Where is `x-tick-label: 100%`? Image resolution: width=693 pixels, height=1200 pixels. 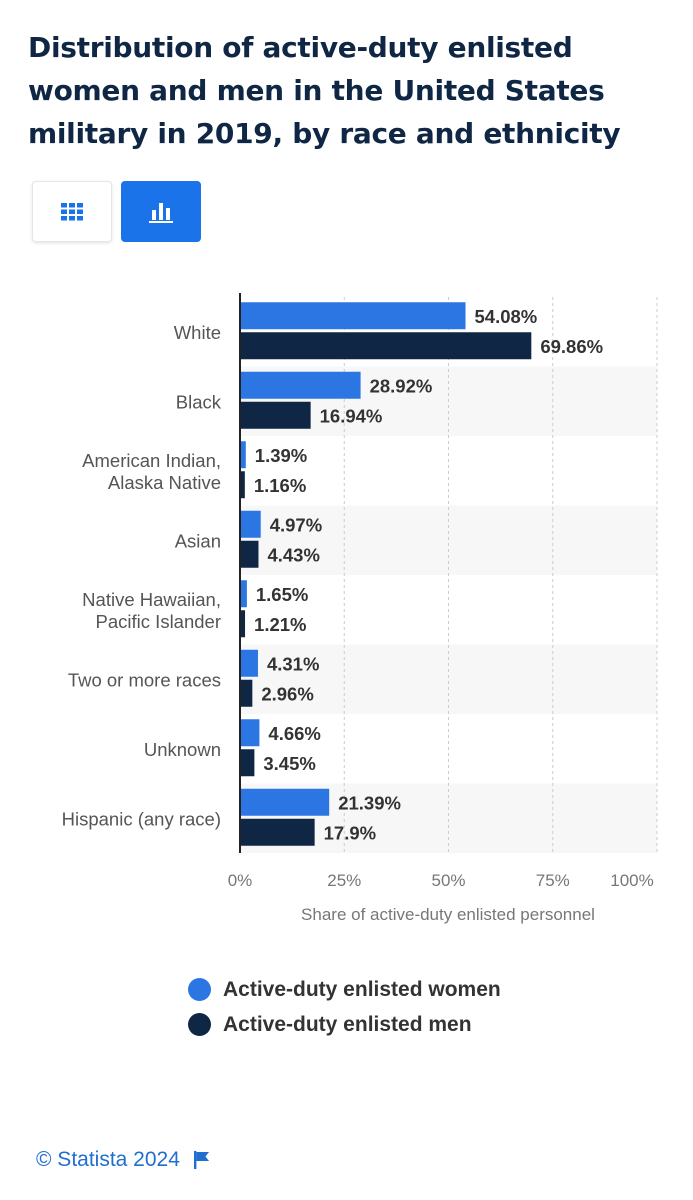 x-tick-label: 100% is located at coordinates (631, 880).